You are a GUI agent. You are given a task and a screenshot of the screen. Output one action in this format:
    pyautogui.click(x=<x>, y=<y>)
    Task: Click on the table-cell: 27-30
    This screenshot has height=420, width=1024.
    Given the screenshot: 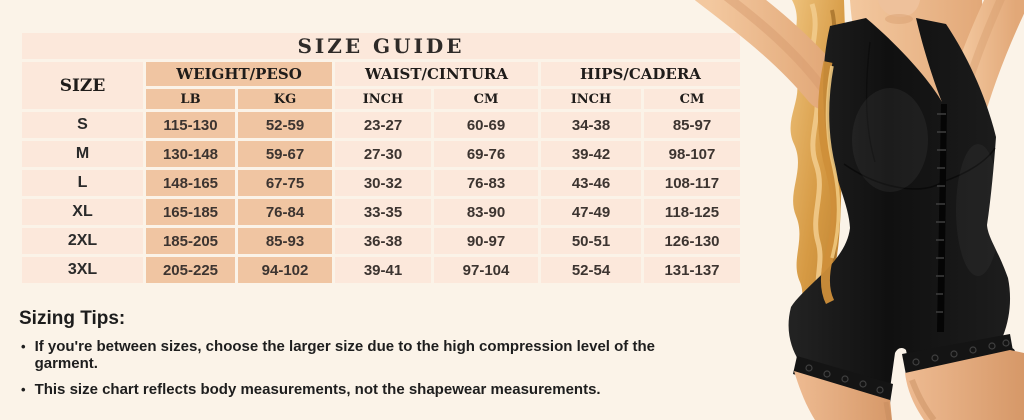 What is the action you would take?
    pyautogui.click(x=383, y=154)
    